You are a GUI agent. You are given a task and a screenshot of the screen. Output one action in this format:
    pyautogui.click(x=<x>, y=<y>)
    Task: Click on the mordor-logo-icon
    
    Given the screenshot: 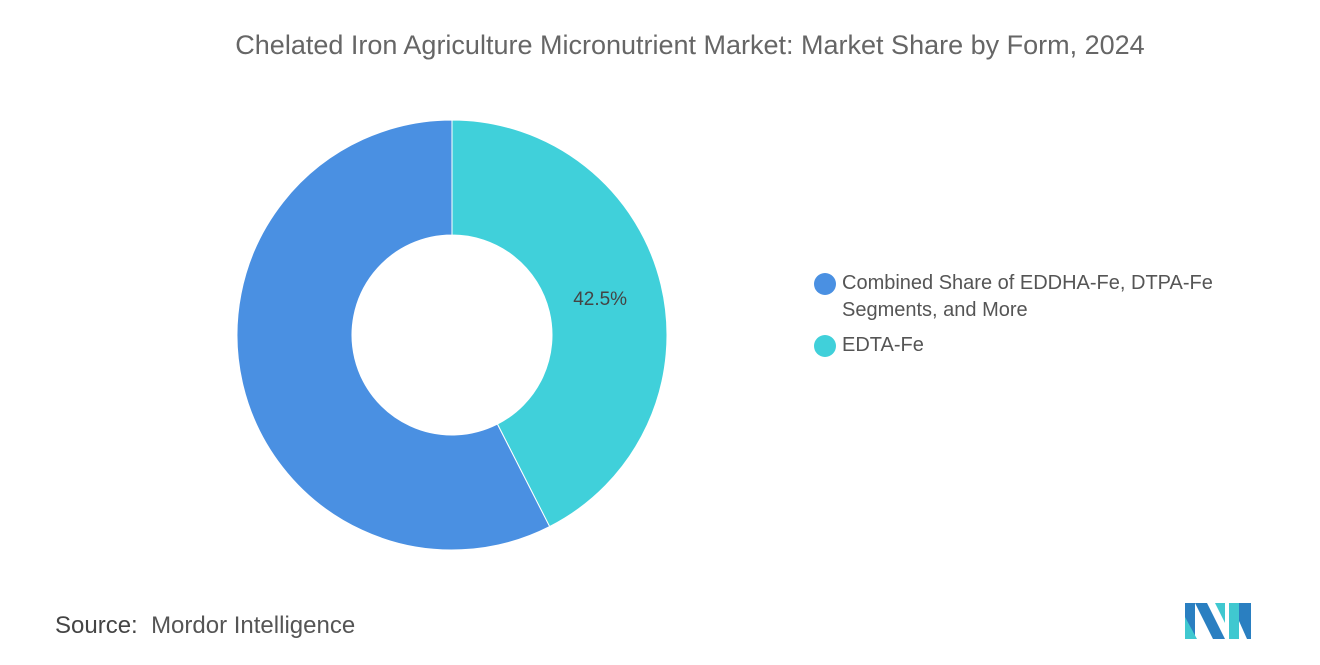 What is the action you would take?
    pyautogui.click(x=1218, y=621)
    